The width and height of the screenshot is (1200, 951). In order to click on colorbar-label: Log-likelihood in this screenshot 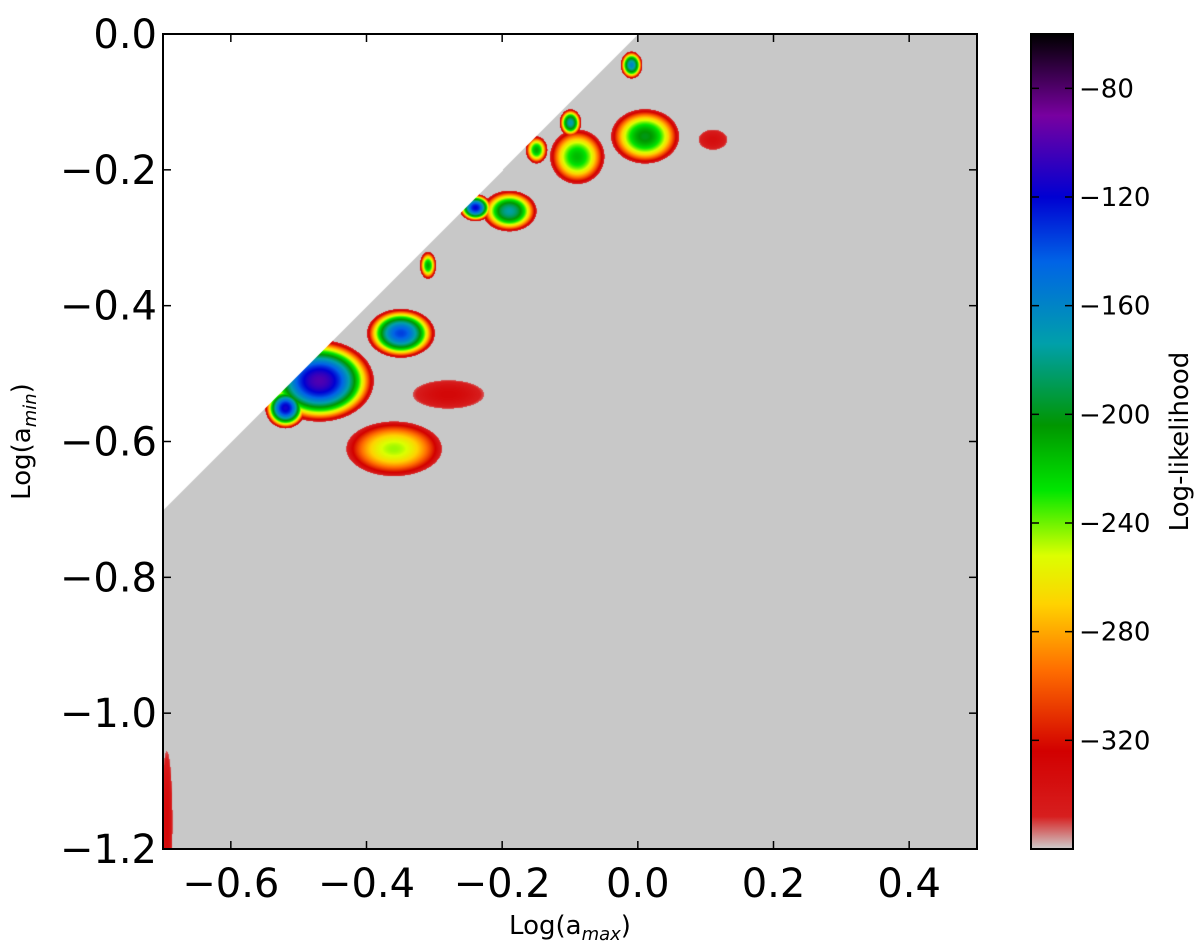, I will do `click(1180, 442)`.